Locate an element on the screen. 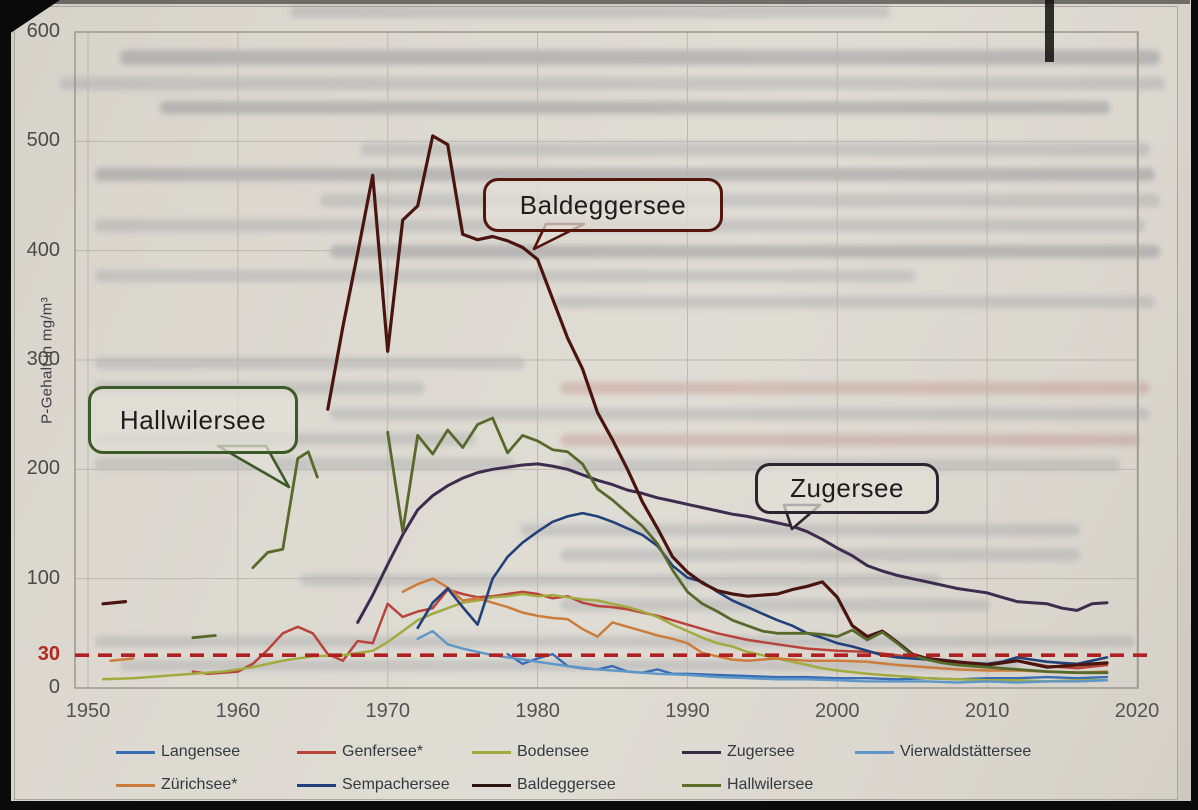 The width and height of the screenshot is (1198, 810). legend-item-langensee: Langensee is located at coordinates (178, 752).